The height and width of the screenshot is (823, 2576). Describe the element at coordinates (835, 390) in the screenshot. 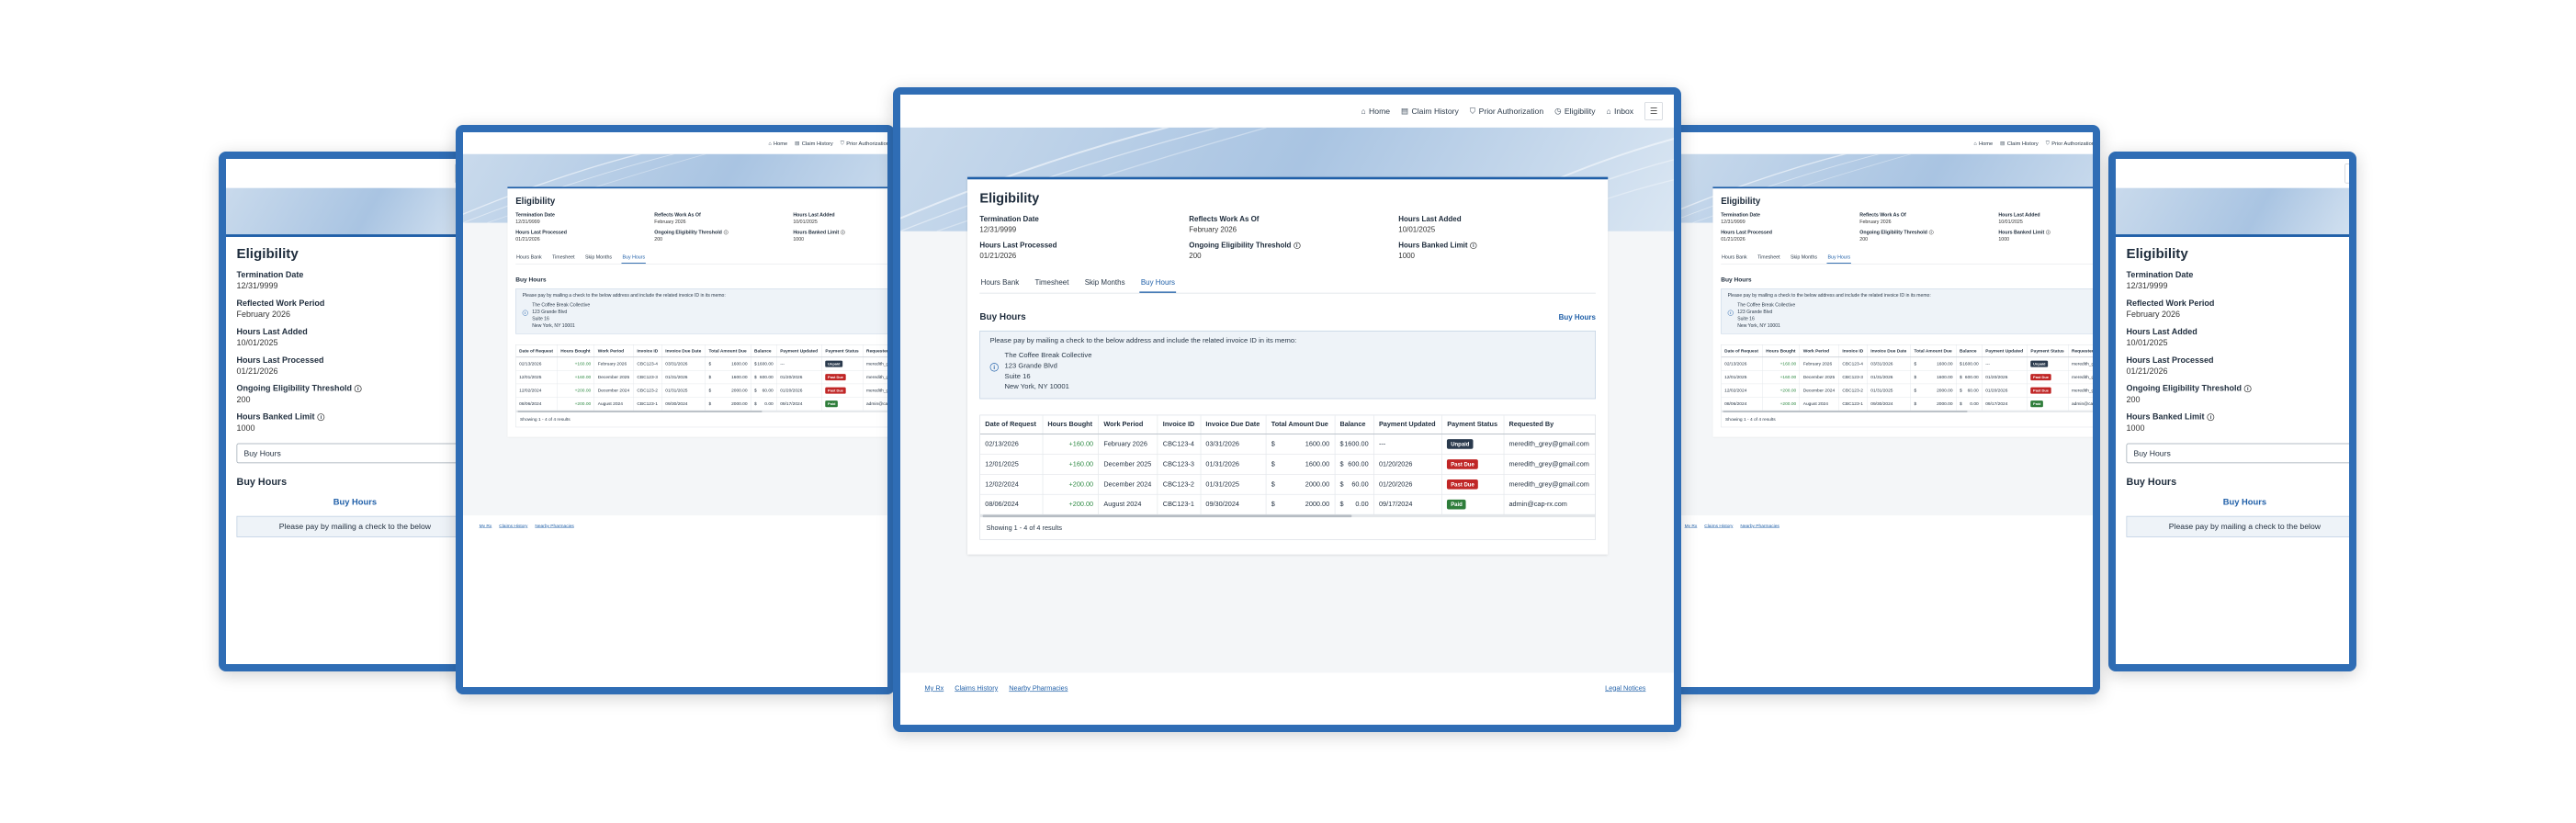

I see `status-badge: Past Due` at that location.